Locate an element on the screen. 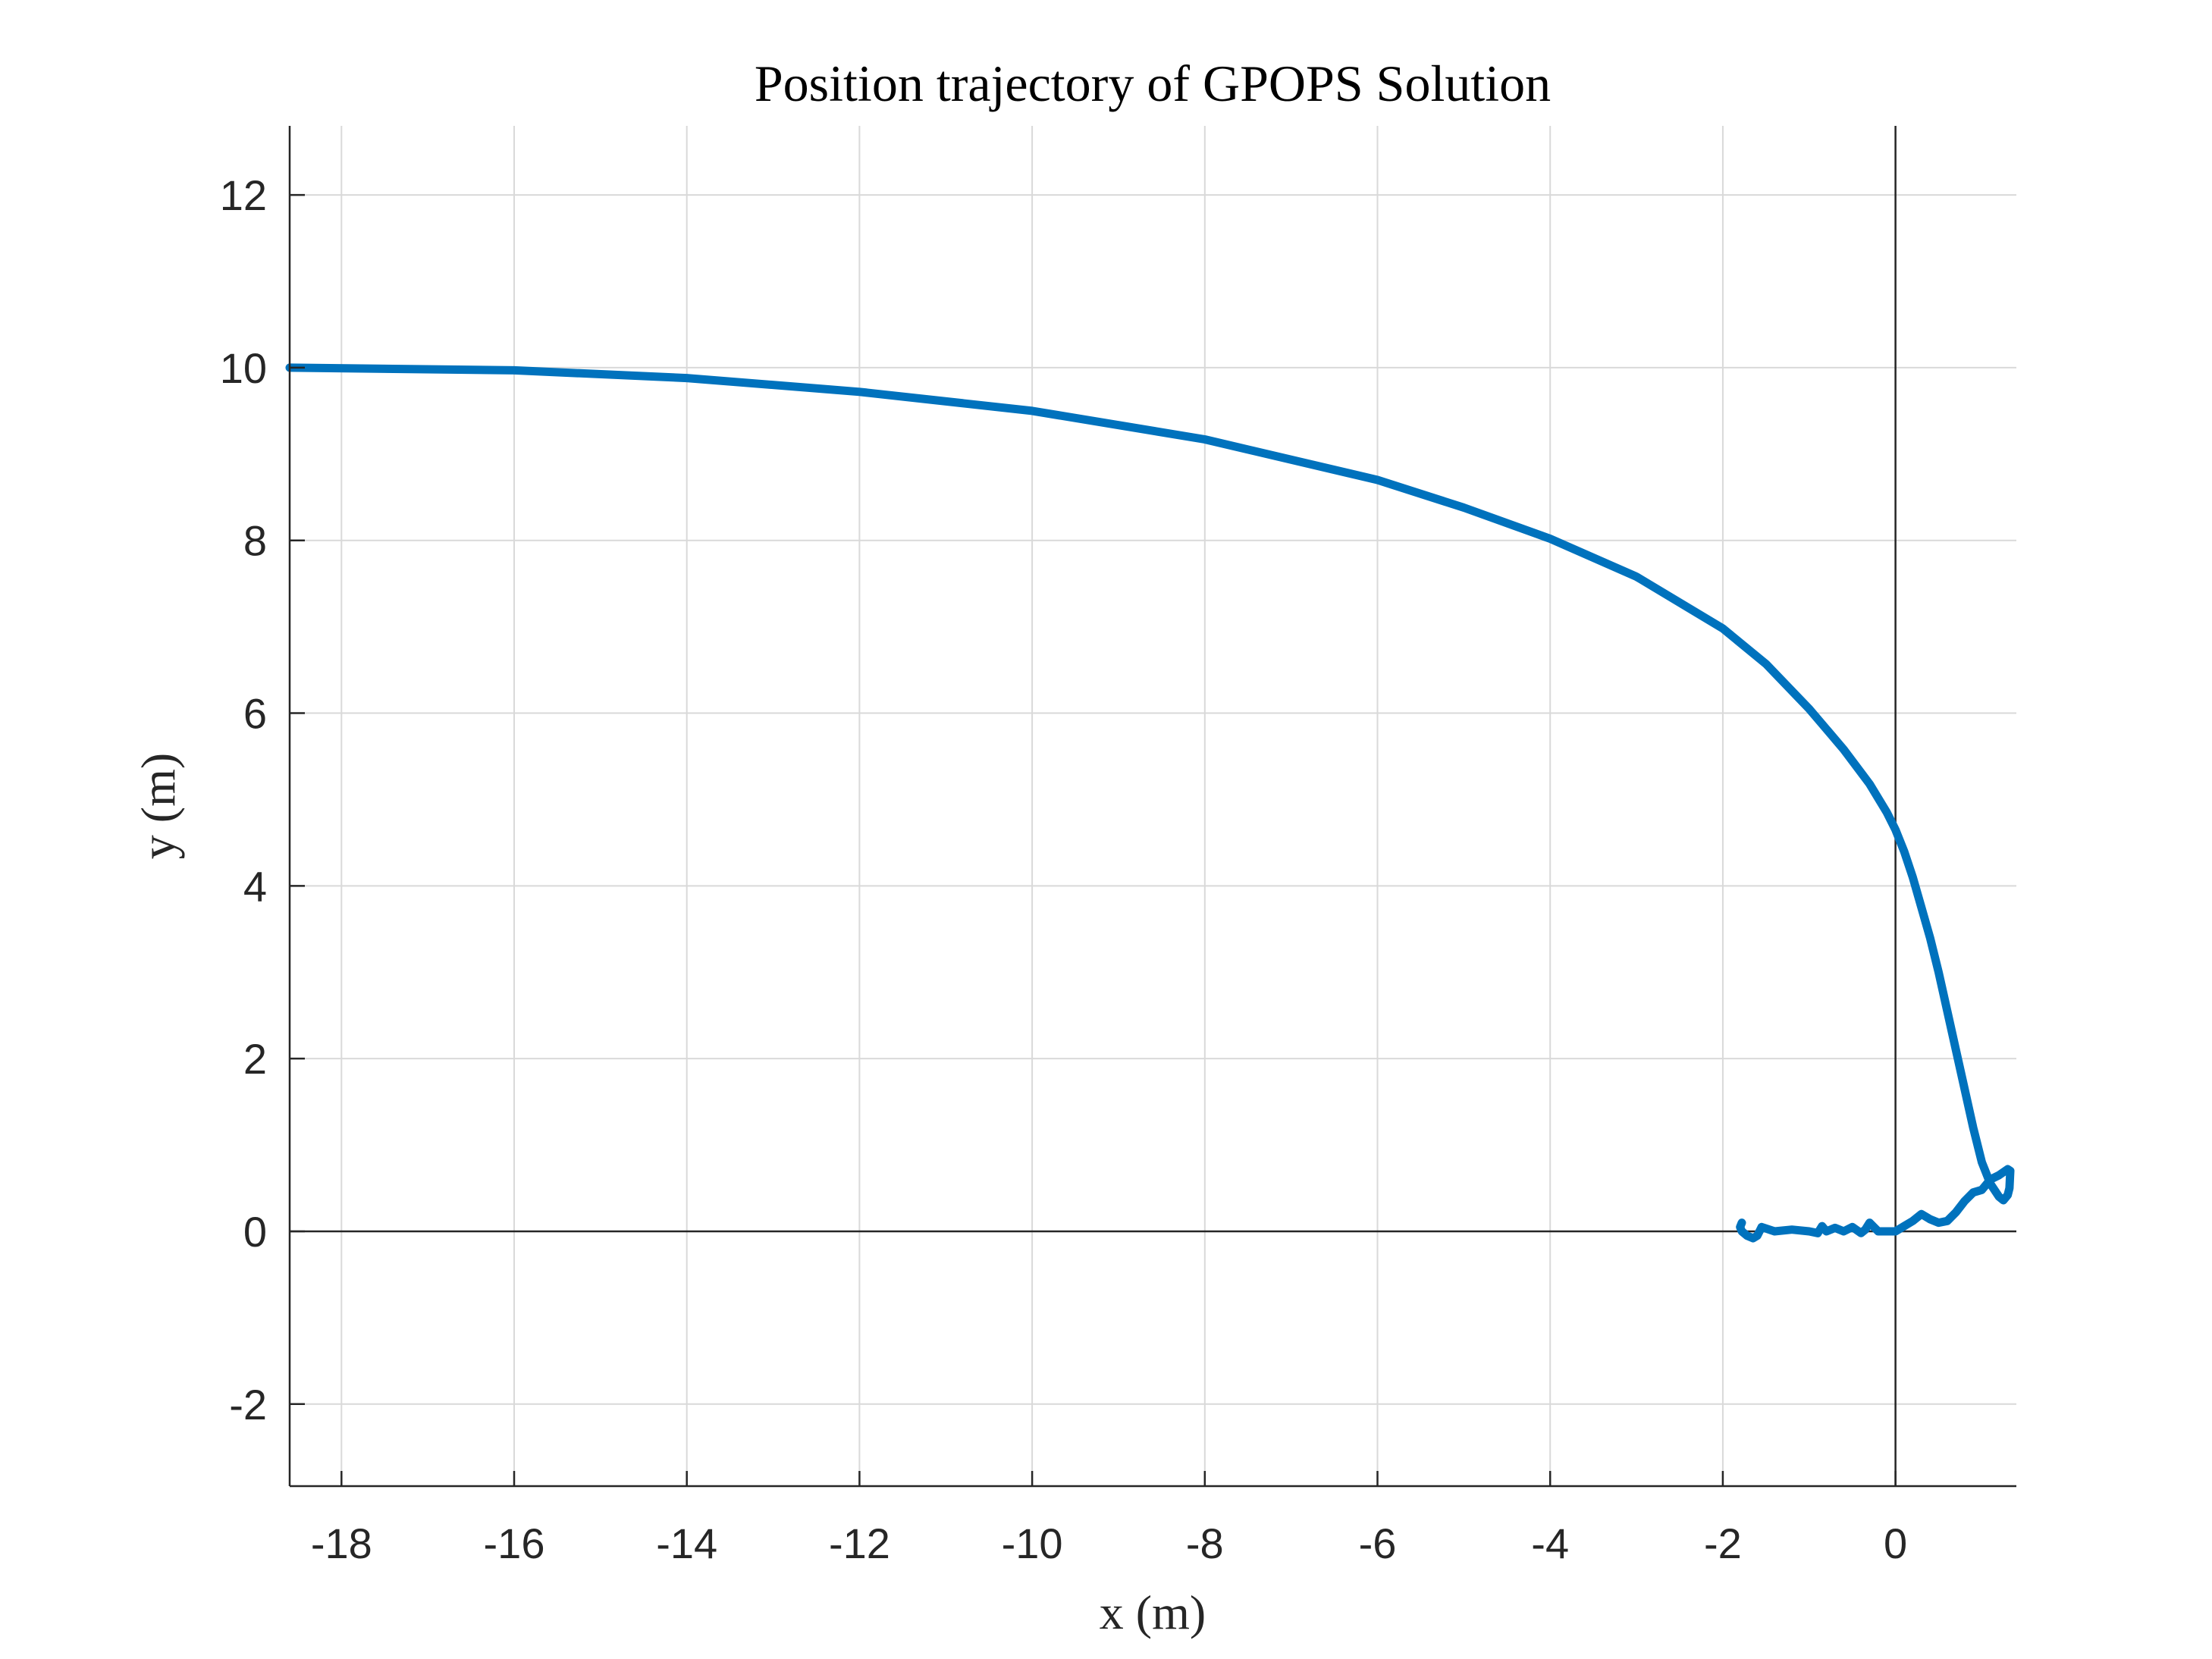 The height and width of the screenshot is (1659, 2212). y-tick-label: 10 is located at coordinates (244, 368).